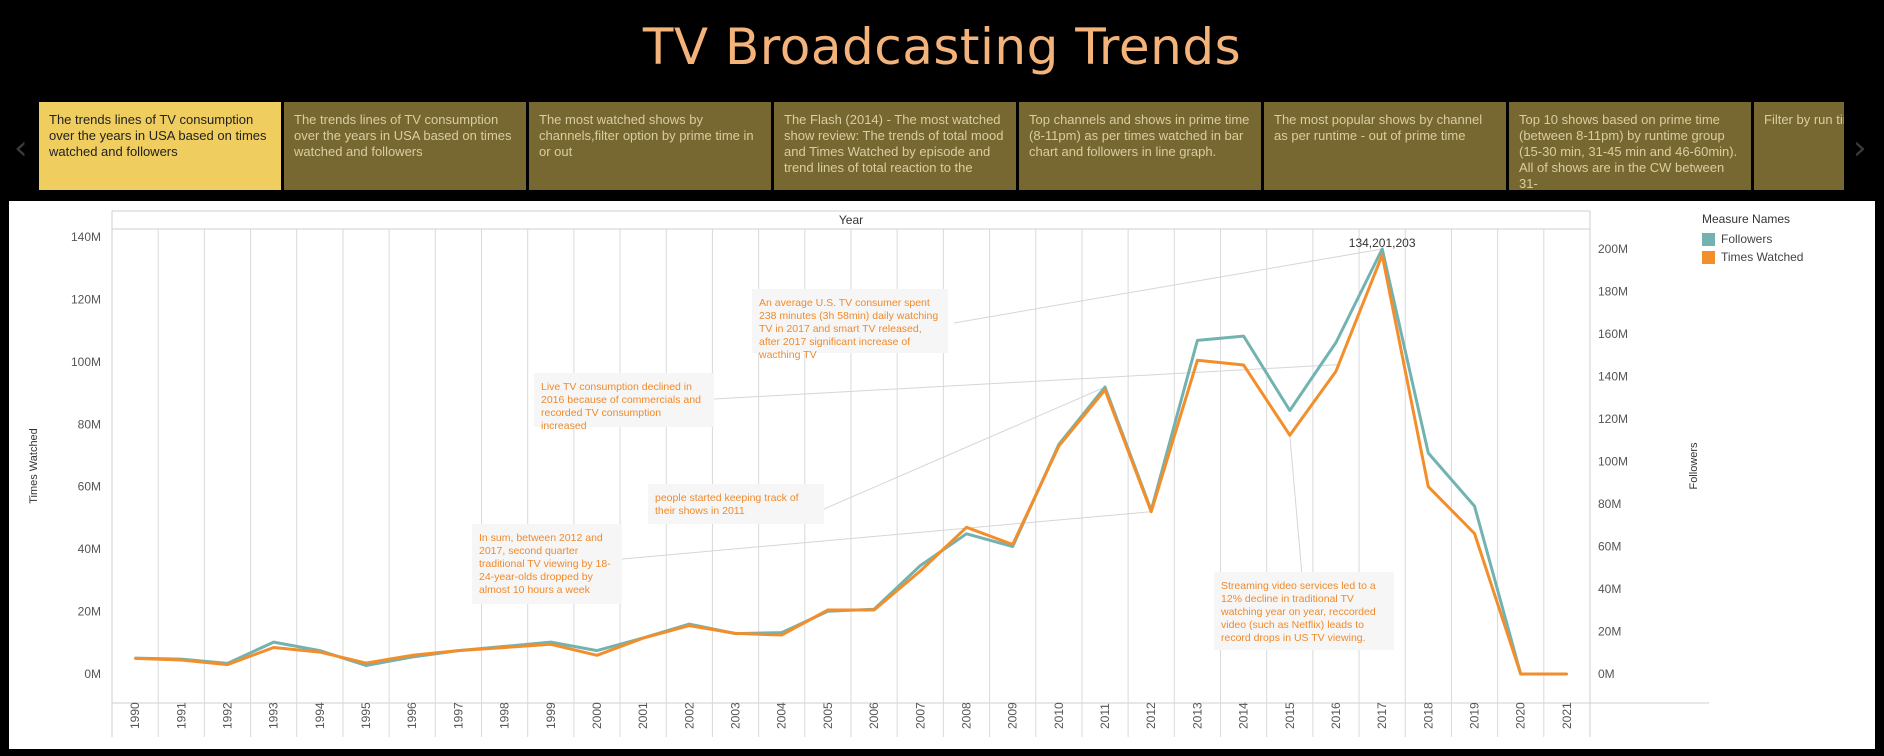  What do you see at coordinates (1613, 249) in the screenshot?
I see `y2-tick-label: 200M` at bounding box center [1613, 249].